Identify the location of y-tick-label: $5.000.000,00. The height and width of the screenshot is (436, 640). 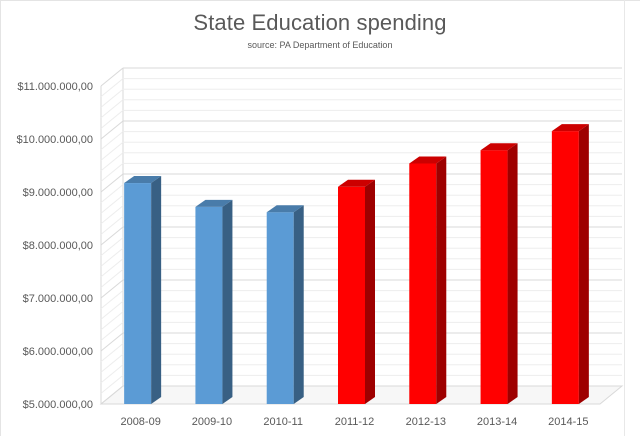
(58, 405).